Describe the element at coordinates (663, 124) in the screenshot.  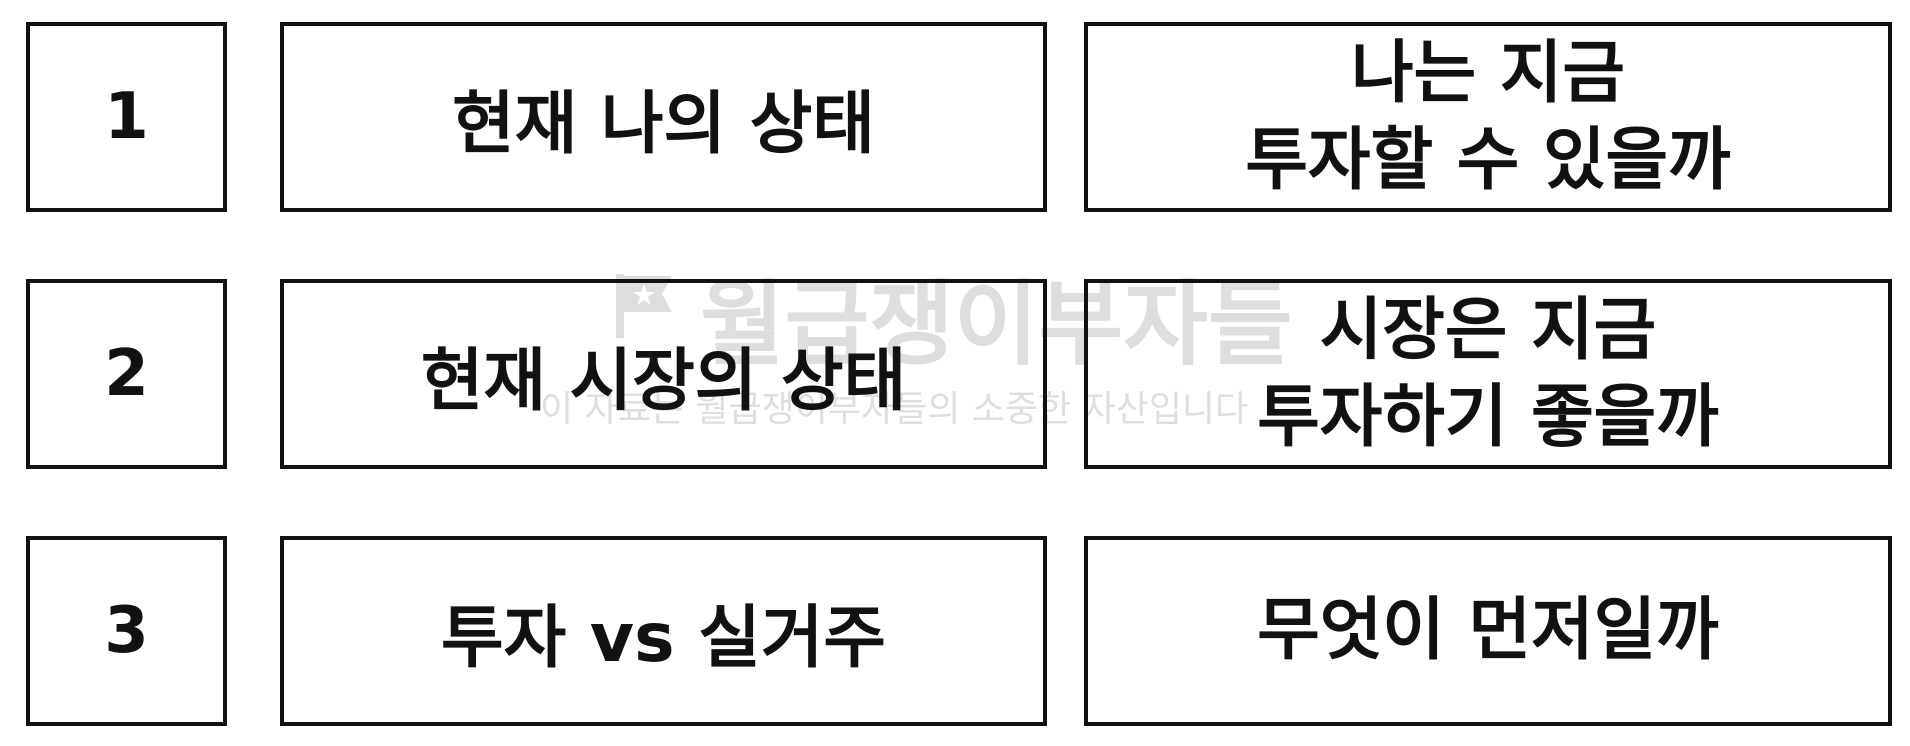
I see `row-1-topic: 현재 나의 상태` at that location.